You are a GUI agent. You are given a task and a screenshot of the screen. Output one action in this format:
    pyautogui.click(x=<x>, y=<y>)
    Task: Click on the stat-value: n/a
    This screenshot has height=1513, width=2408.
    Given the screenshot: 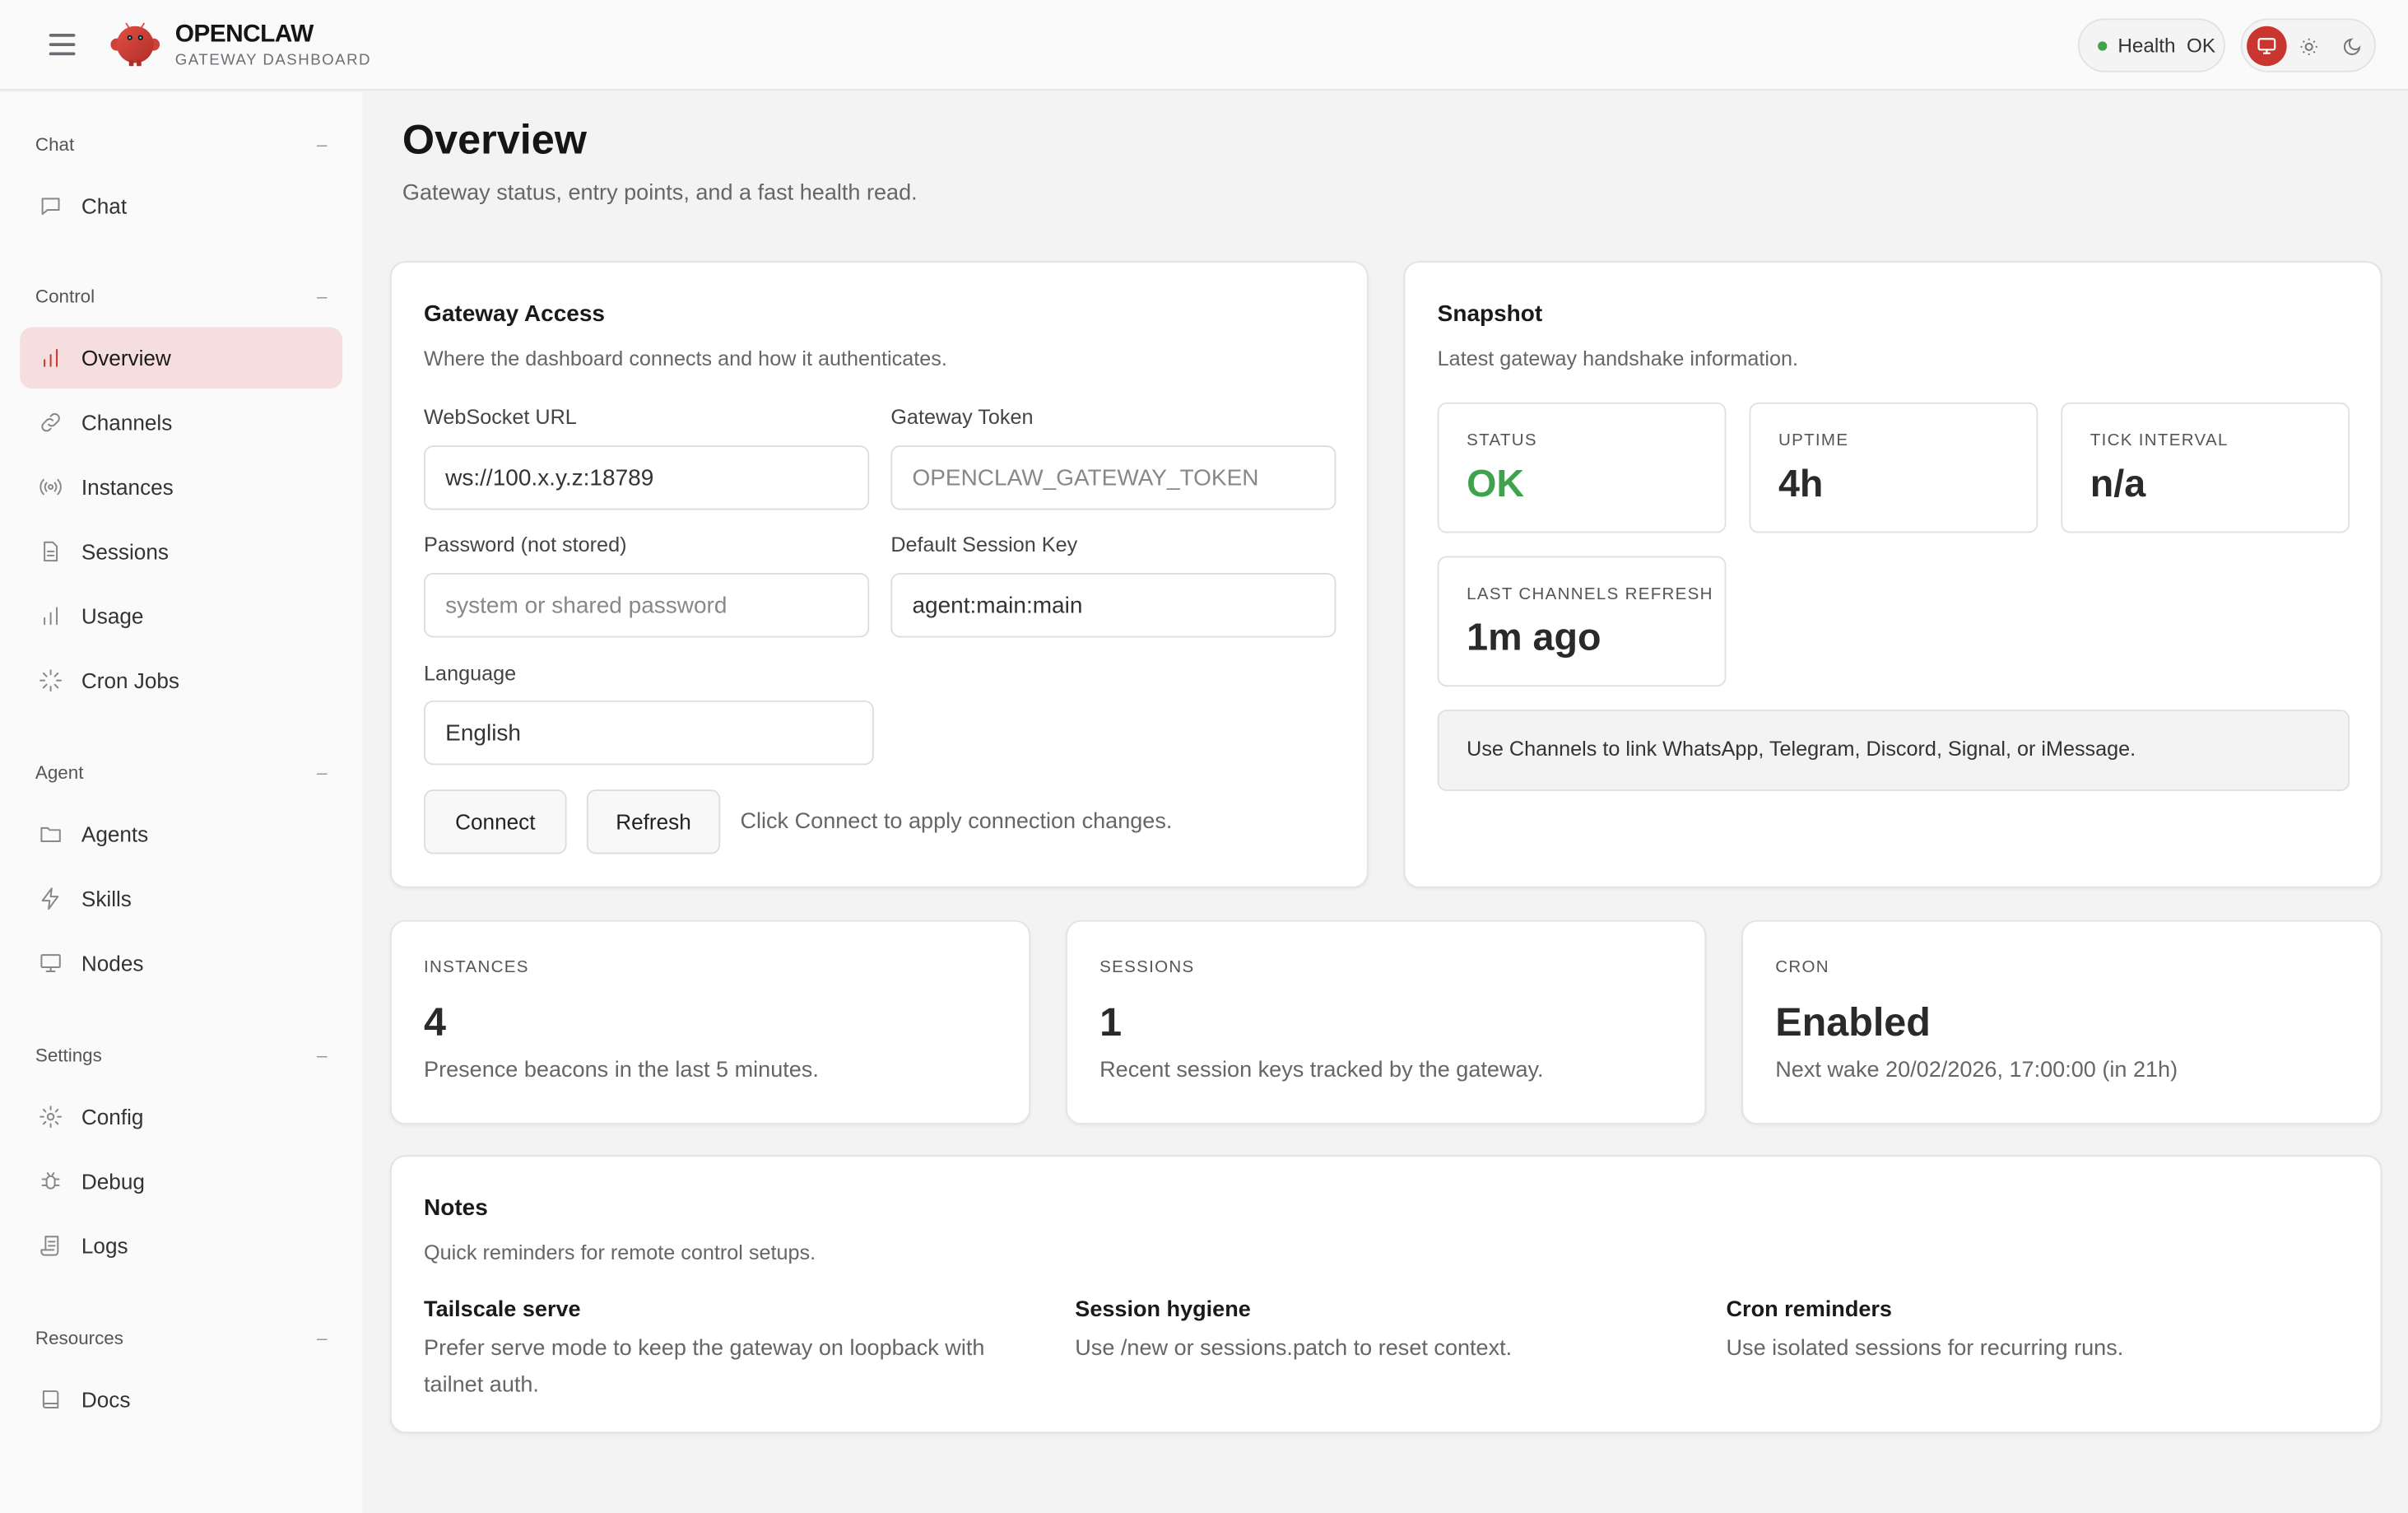 What is the action you would take?
    pyautogui.click(x=2118, y=483)
    